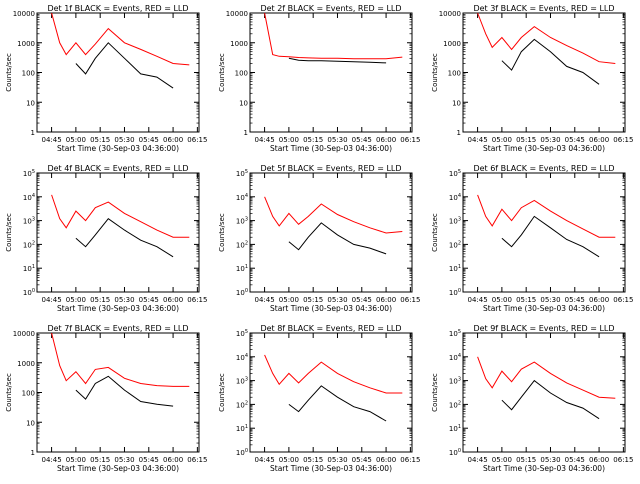 The width and height of the screenshot is (640, 484). What do you see at coordinates (543, 8) in the screenshot?
I see `panel-title: Det 3f BLACK = Events, RED = LLD` at bounding box center [543, 8].